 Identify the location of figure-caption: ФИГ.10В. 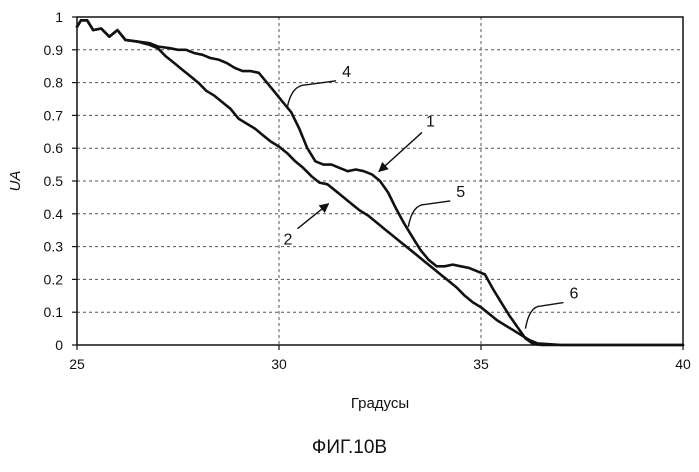
(349, 448).